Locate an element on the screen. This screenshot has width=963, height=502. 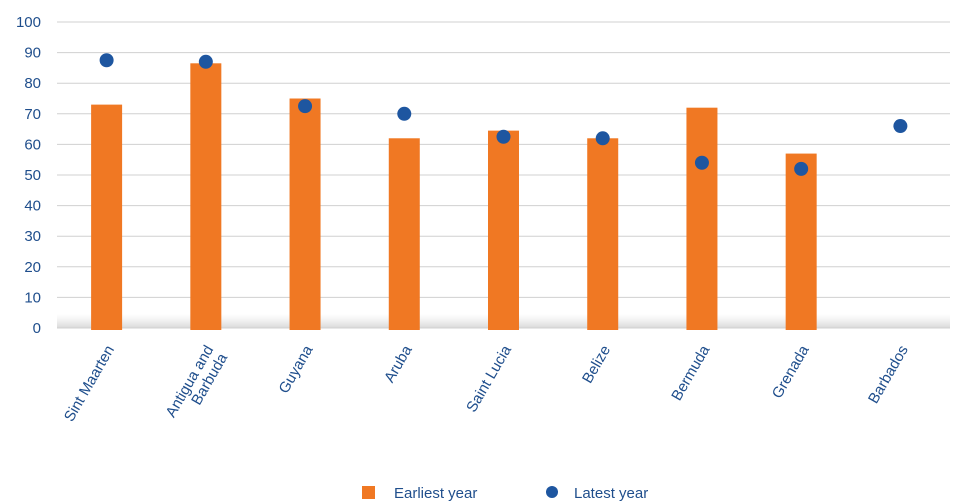
y-tick-label: 40 is located at coordinates (32, 206).